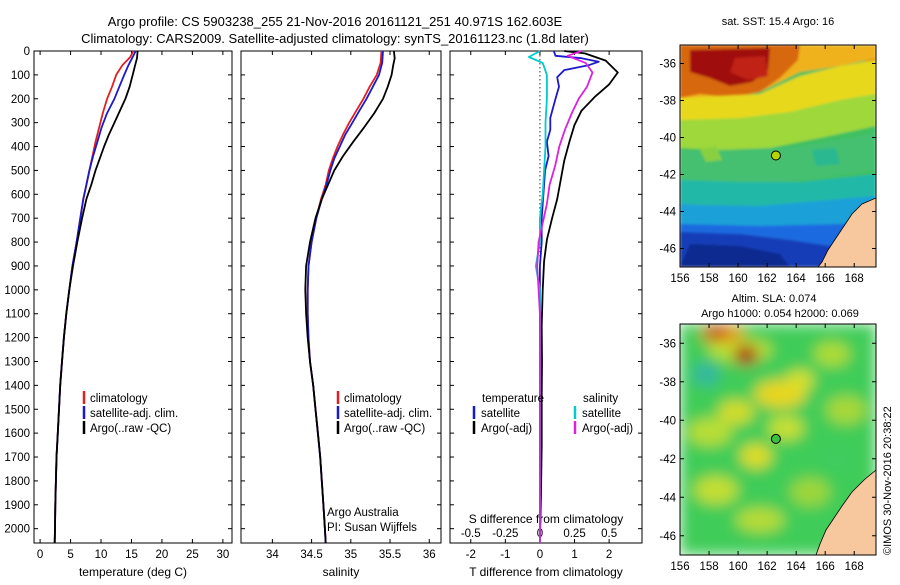 The width and height of the screenshot is (900, 585). Describe the element at coordinates (546, 572) in the screenshot. I see `x-axis-label: T difference from climatology` at that location.